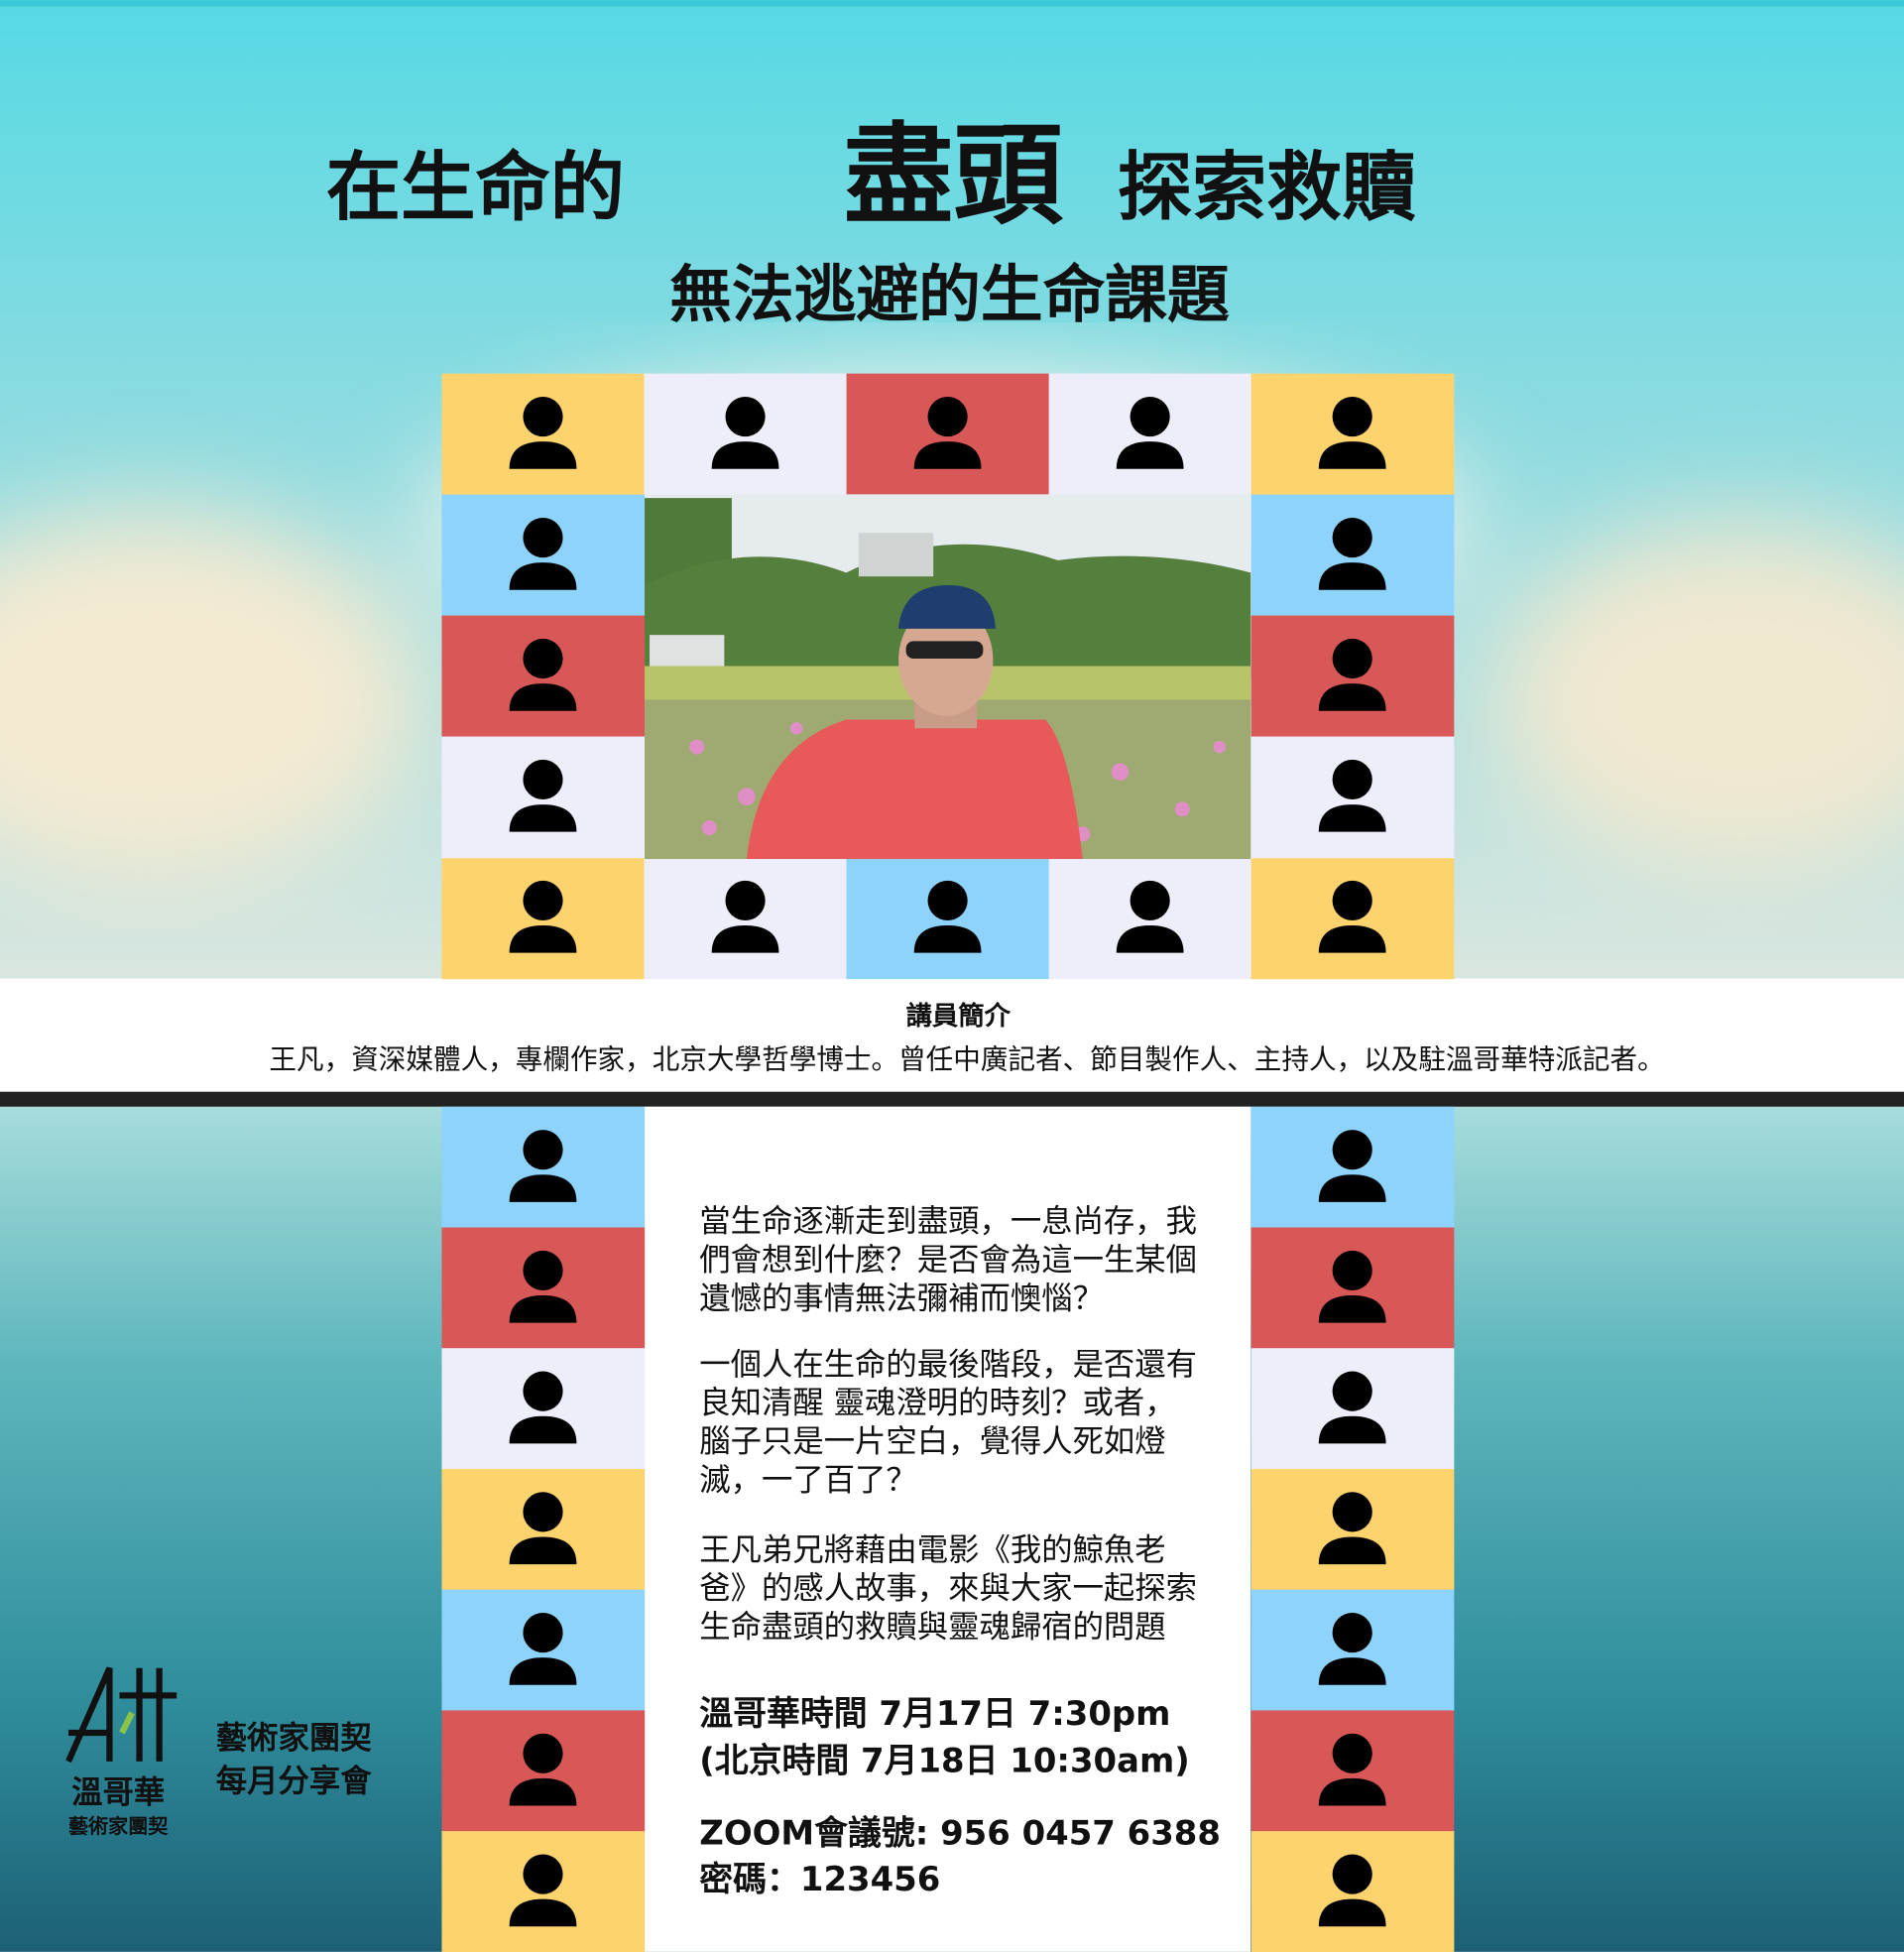 Image resolution: width=1904 pixels, height=1952 pixels. What do you see at coordinates (819, 1879) in the screenshot?
I see `zoom-password: 密碼：123456` at bounding box center [819, 1879].